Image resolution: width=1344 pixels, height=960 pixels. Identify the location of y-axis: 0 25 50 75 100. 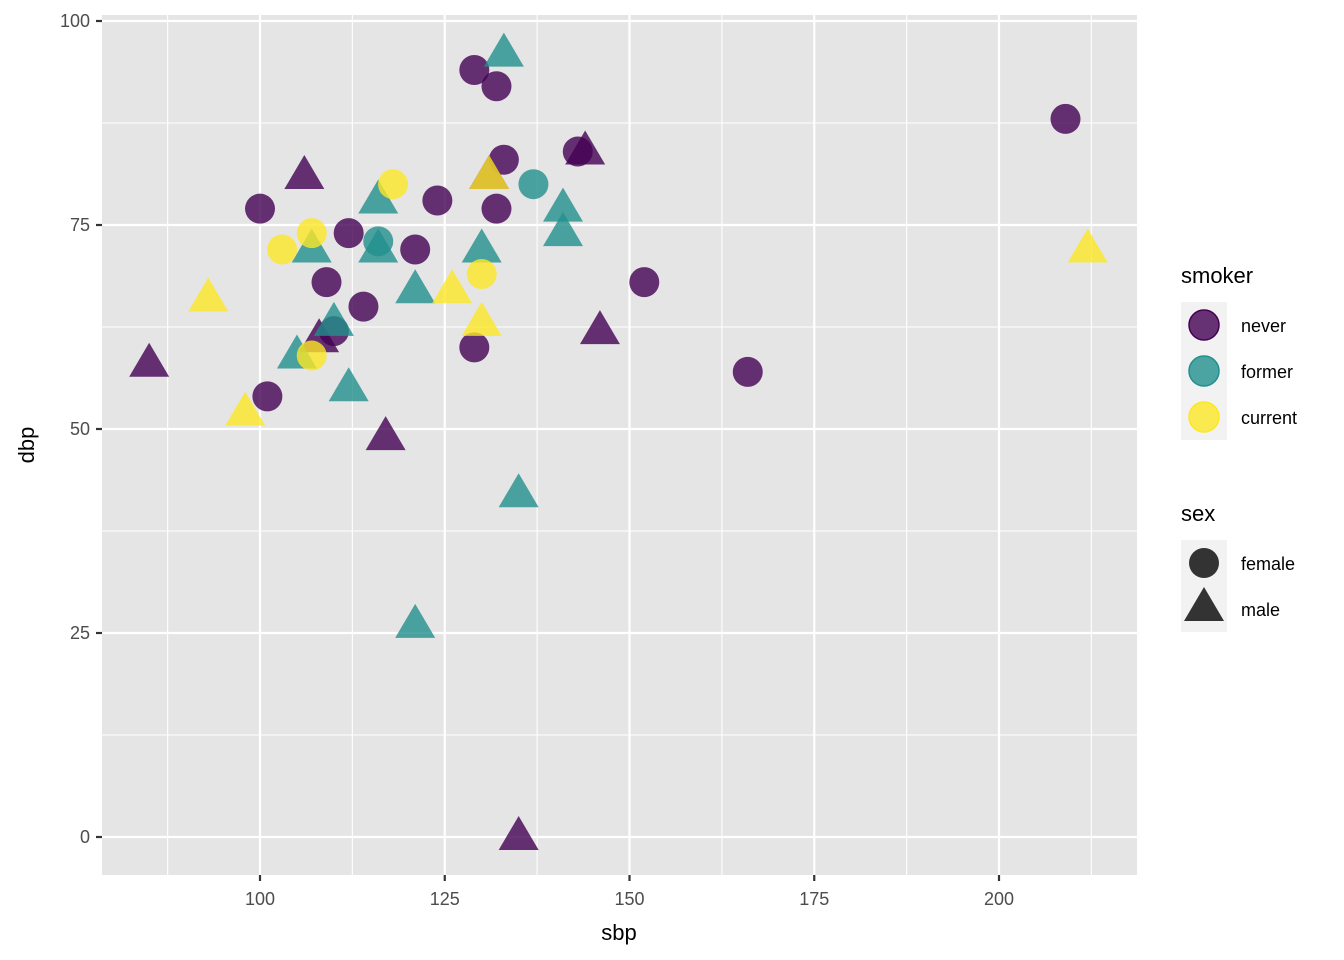
(81, 429).